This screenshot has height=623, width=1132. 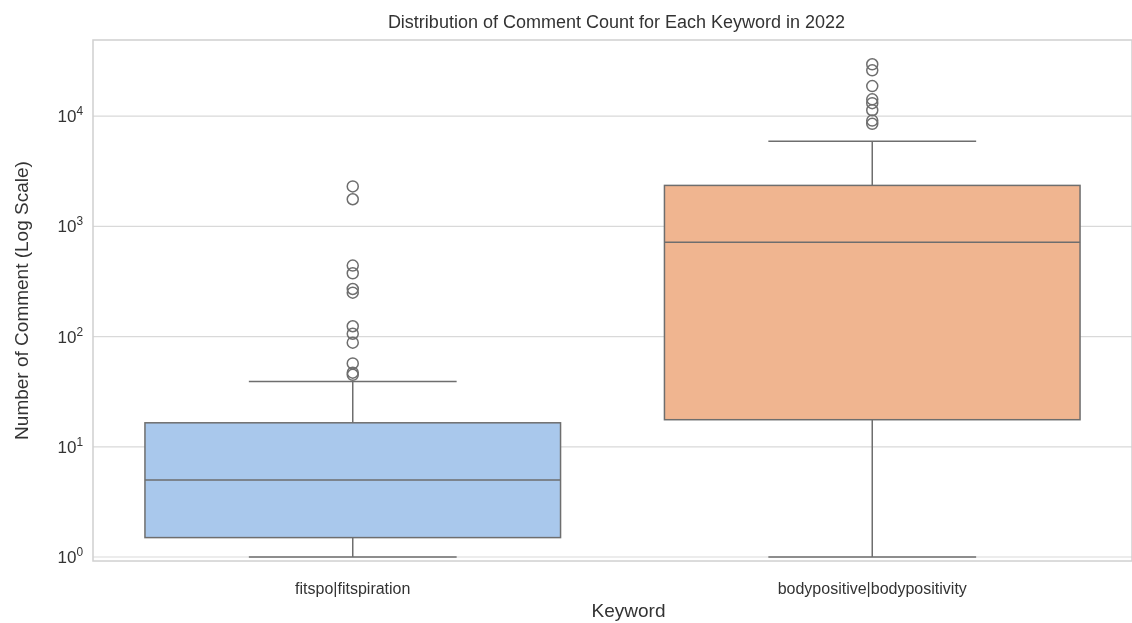 I want to click on x-axis-title: Keyword, so click(x=628, y=610).